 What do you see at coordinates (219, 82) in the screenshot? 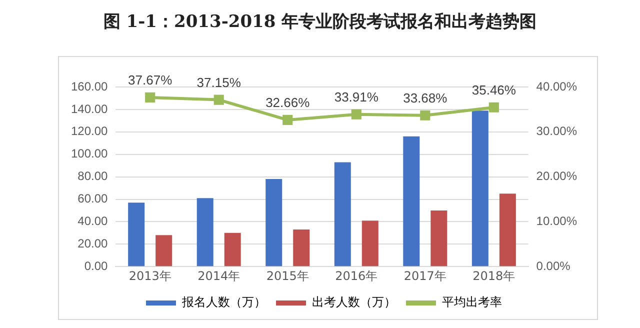
I see `data-label: 37.15%` at bounding box center [219, 82].